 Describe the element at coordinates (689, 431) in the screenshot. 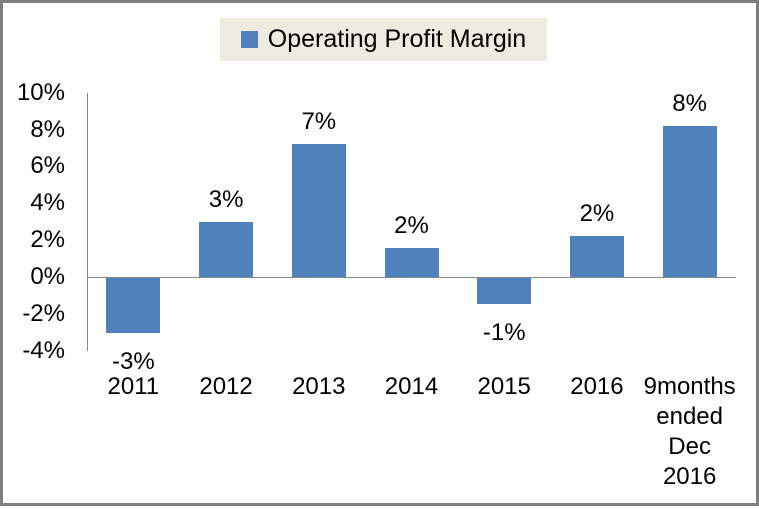

I see `category-label: 9months ended Dec 2016` at that location.